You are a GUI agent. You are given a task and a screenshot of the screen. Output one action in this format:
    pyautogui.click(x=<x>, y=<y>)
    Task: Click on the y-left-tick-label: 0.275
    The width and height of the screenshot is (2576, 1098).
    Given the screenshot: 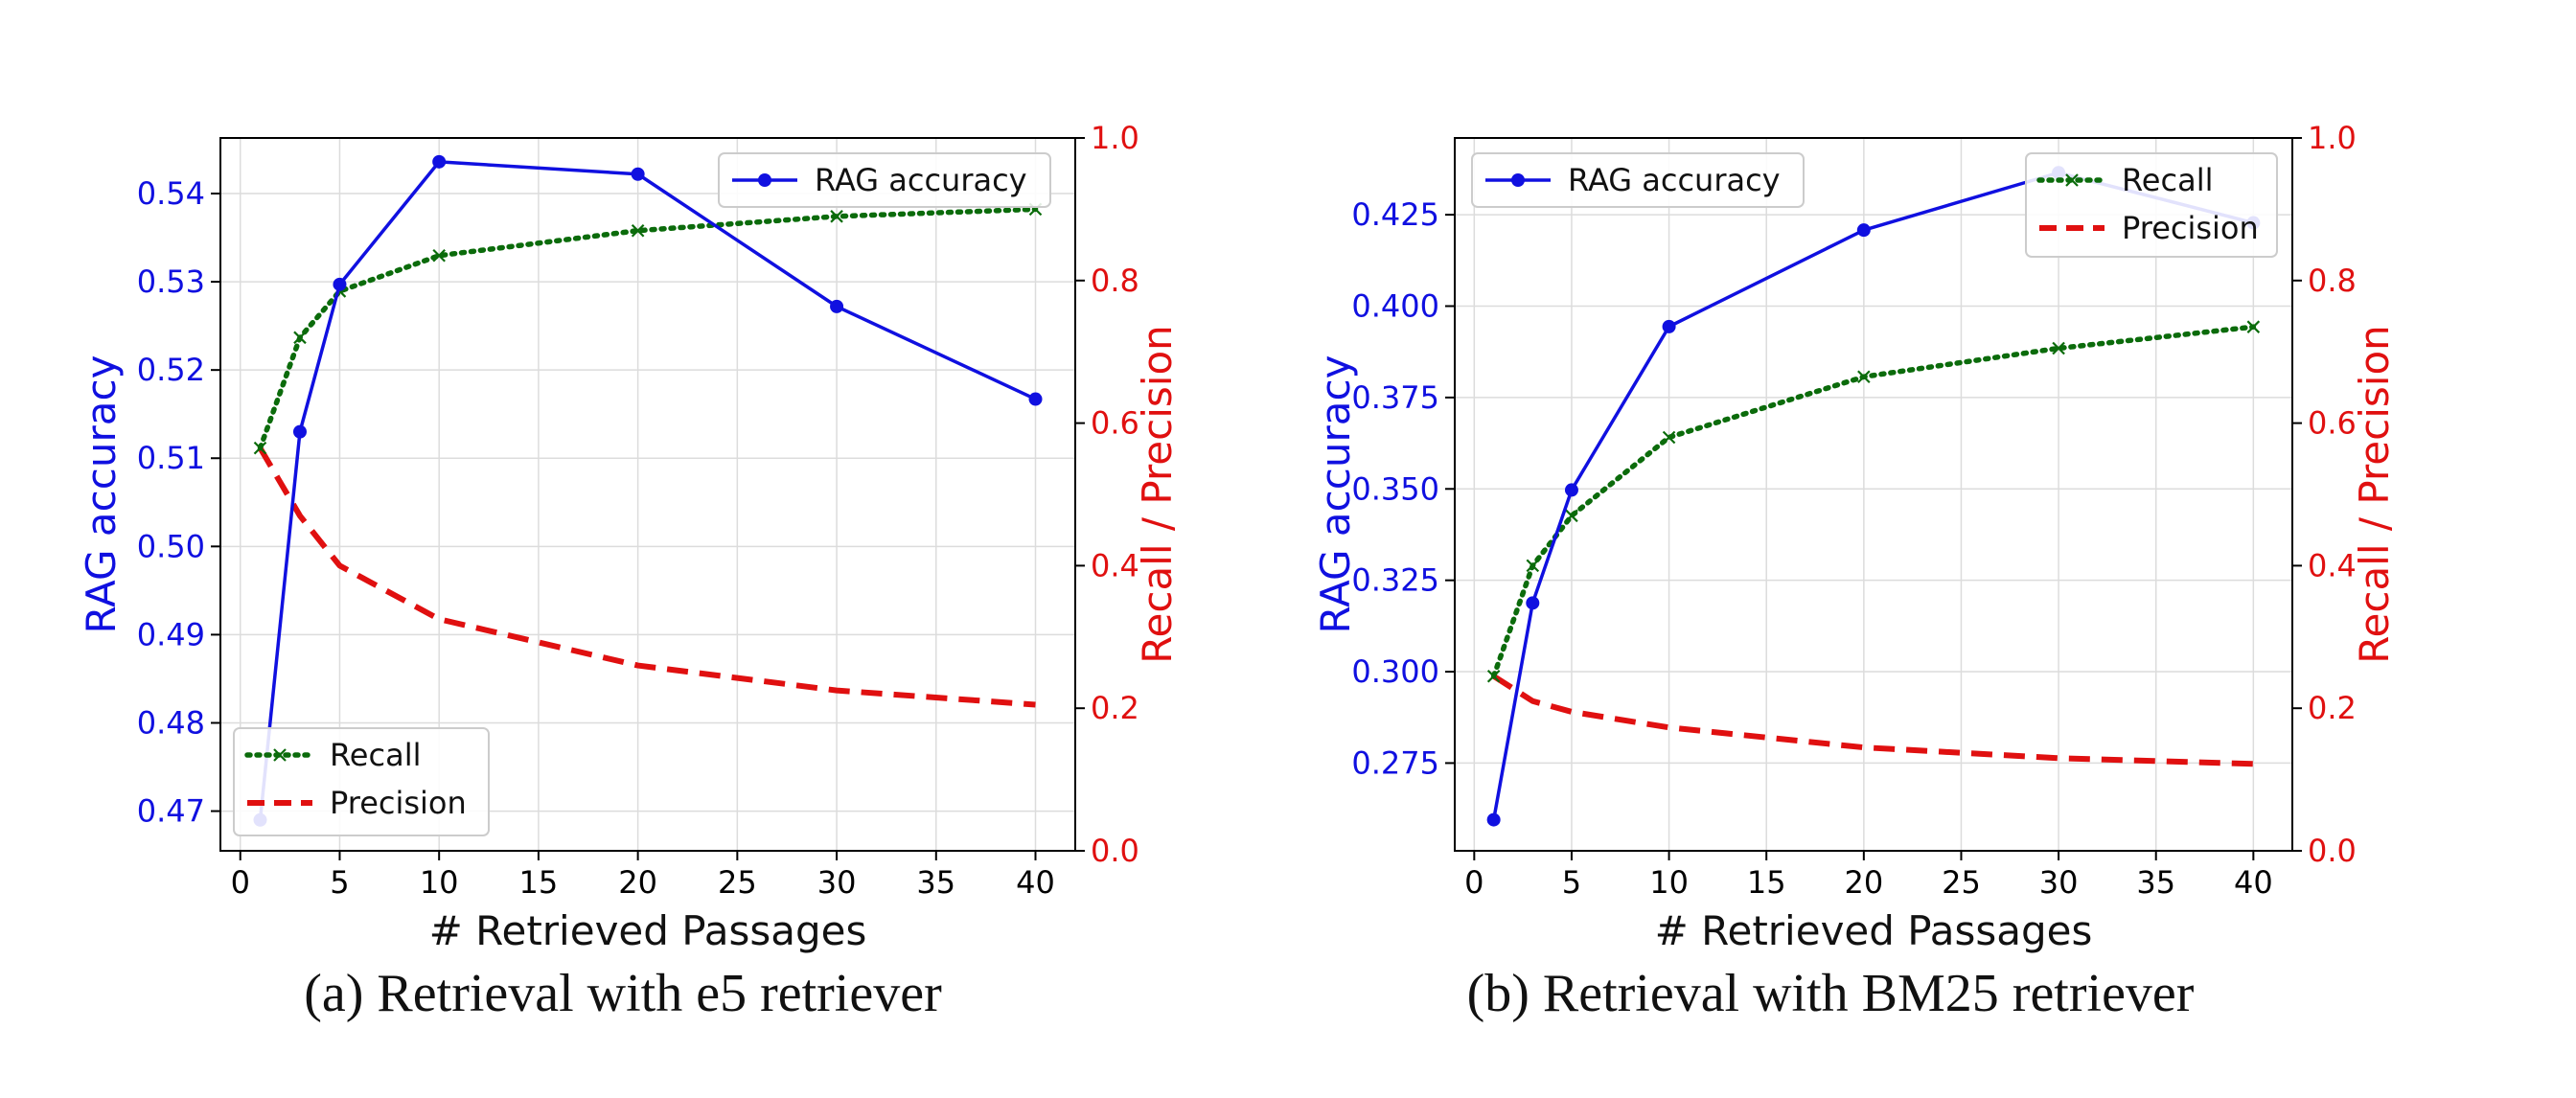 What is the action you would take?
    pyautogui.click(x=1395, y=762)
    